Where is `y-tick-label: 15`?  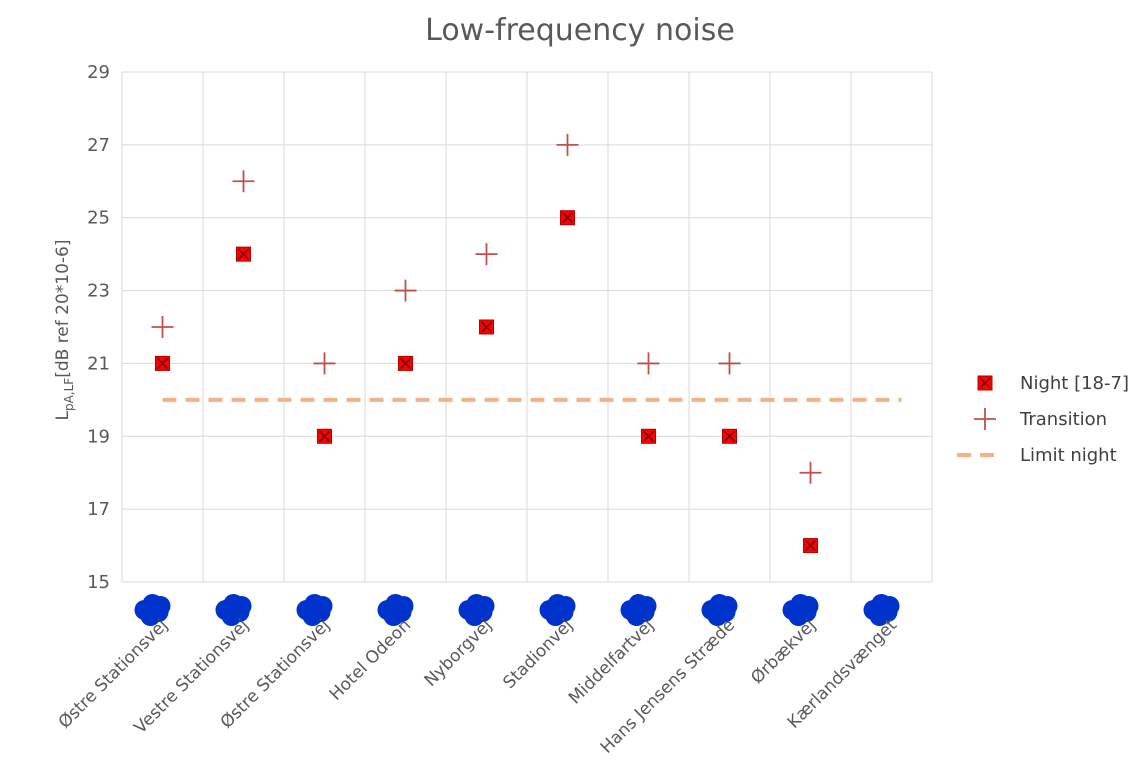 y-tick-label: 15 is located at coordinates (98, 582).